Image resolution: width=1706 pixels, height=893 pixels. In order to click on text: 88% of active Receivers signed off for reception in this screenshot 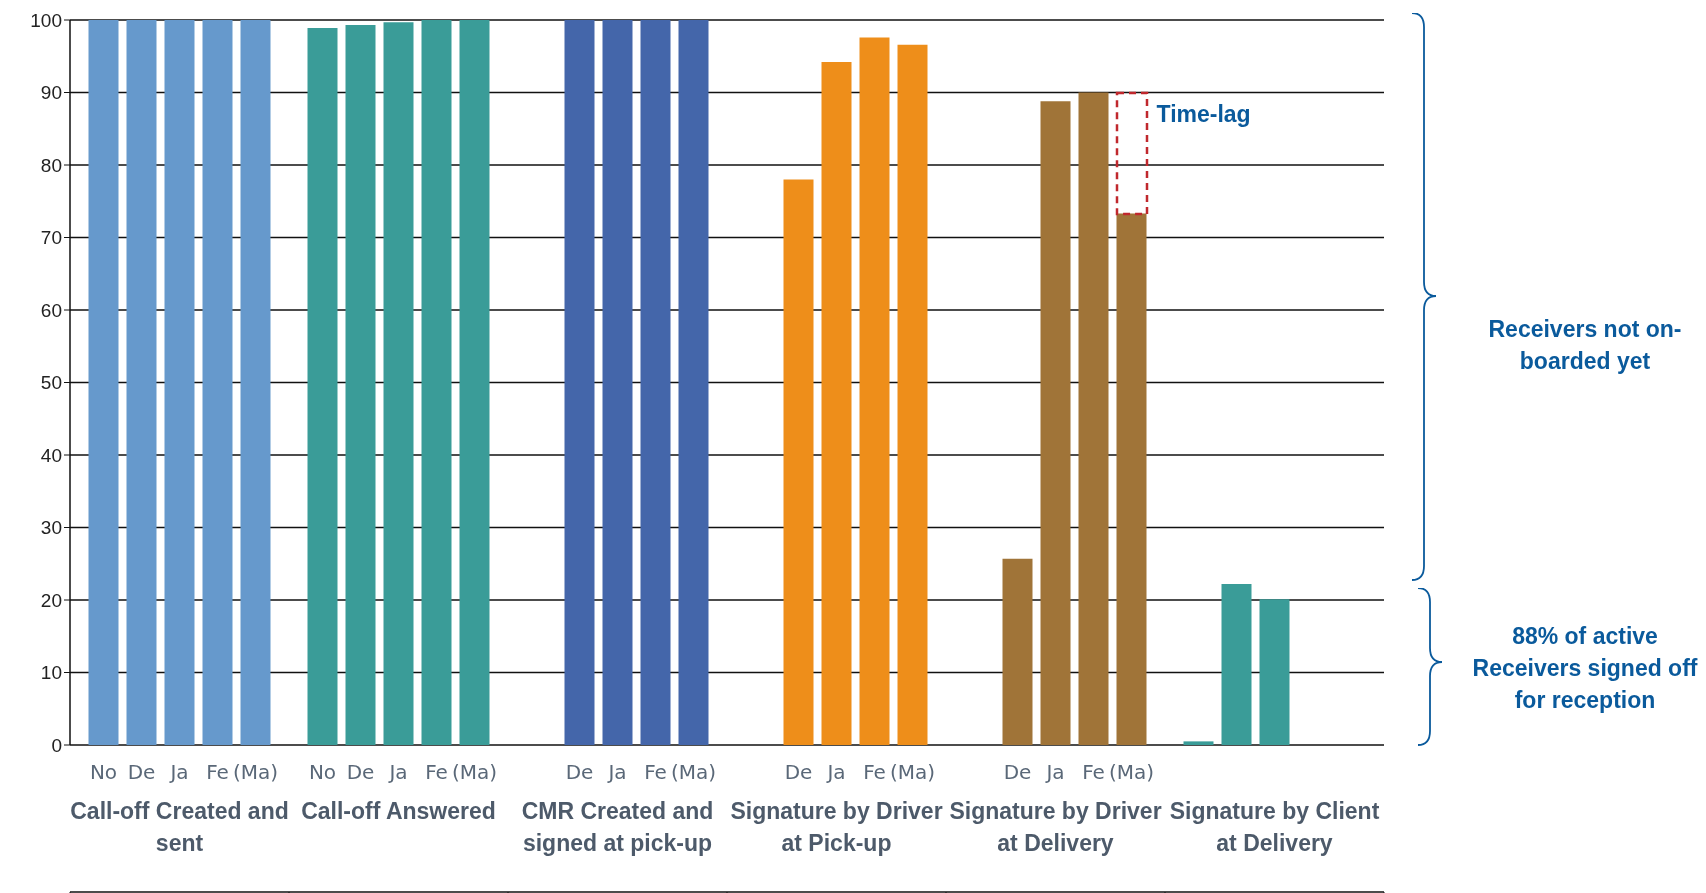, I will do `click(1585, 668)`.